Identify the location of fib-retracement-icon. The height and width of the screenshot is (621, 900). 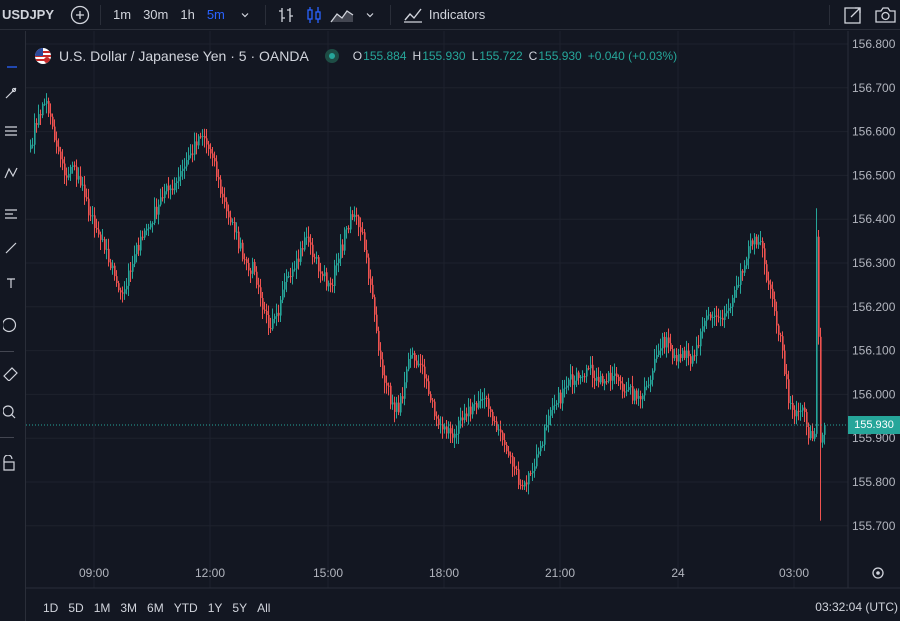
(11, 131).